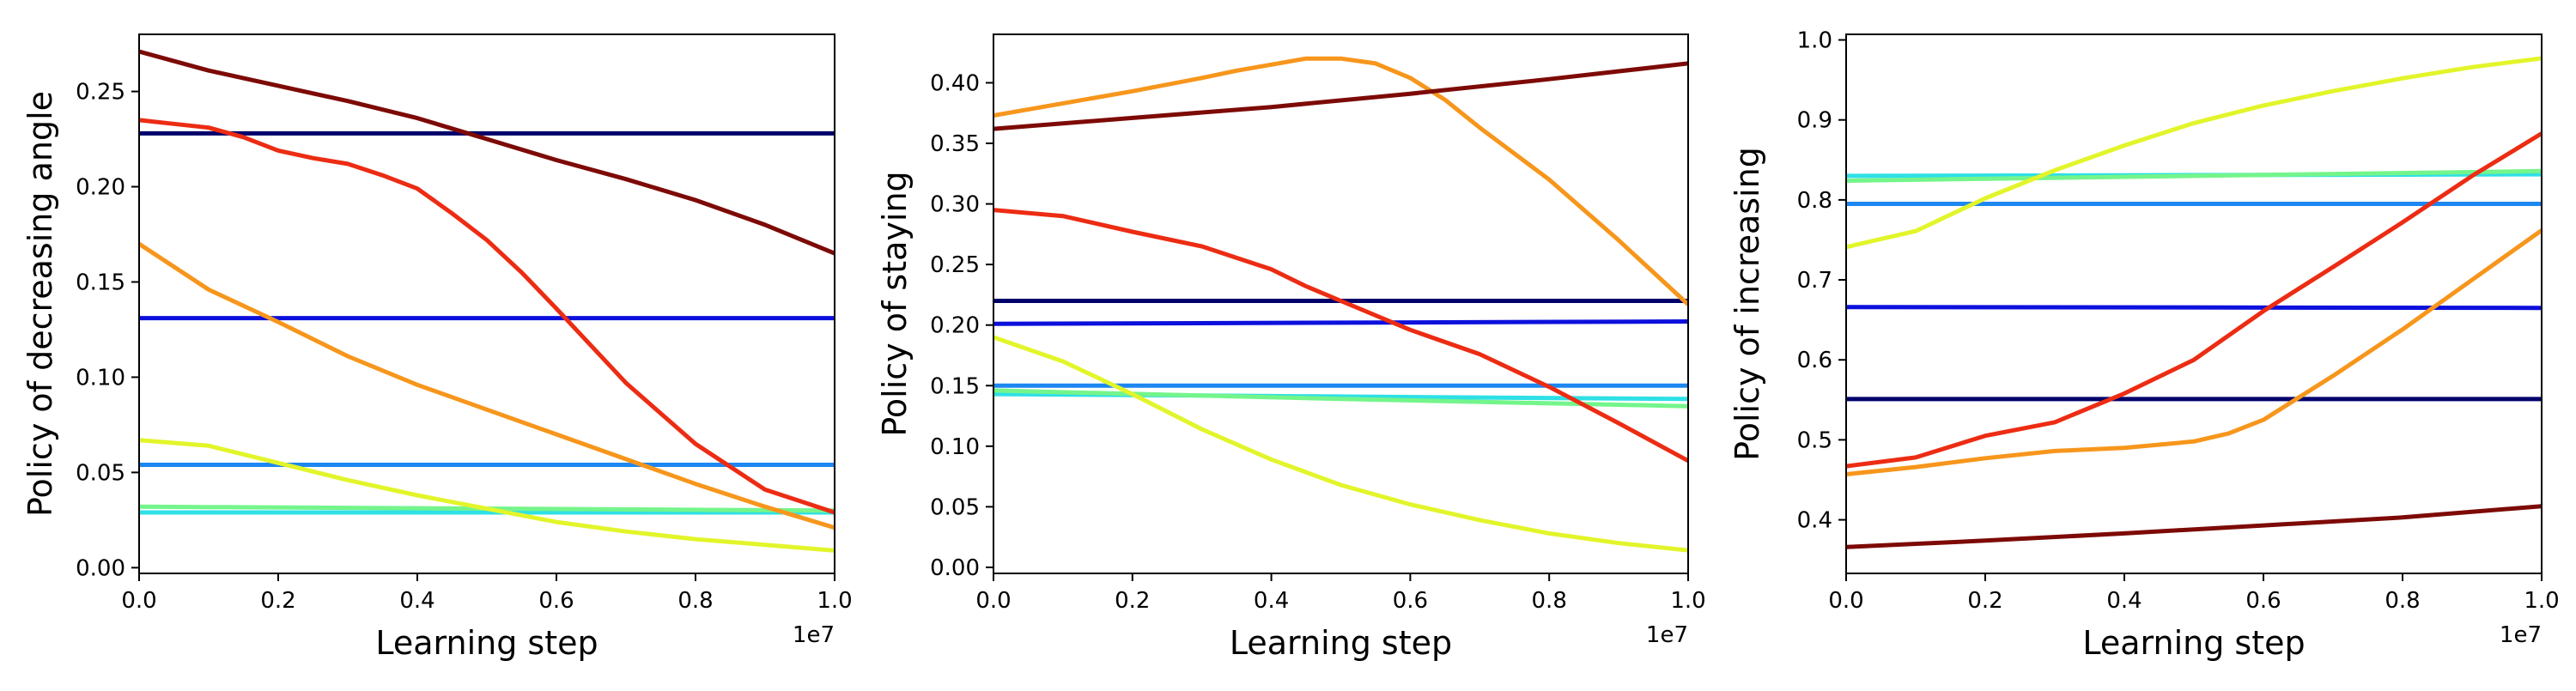  What do you see at coordinates (1814, 521) in the screenshot?
I see `y-tick-label: 0.4` at bounding box center [1814, 521].